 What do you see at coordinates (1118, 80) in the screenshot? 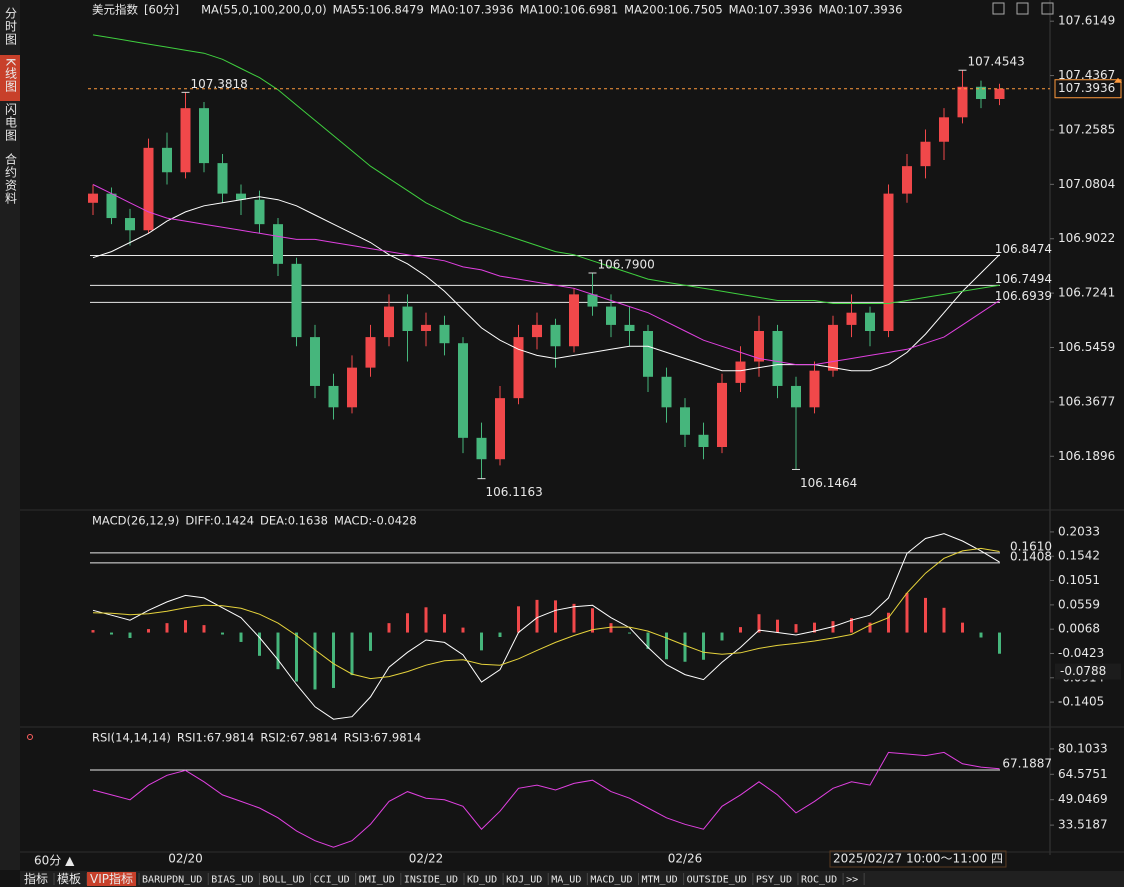
I see `last-price-arrow` at bounding box center [1118, 80].